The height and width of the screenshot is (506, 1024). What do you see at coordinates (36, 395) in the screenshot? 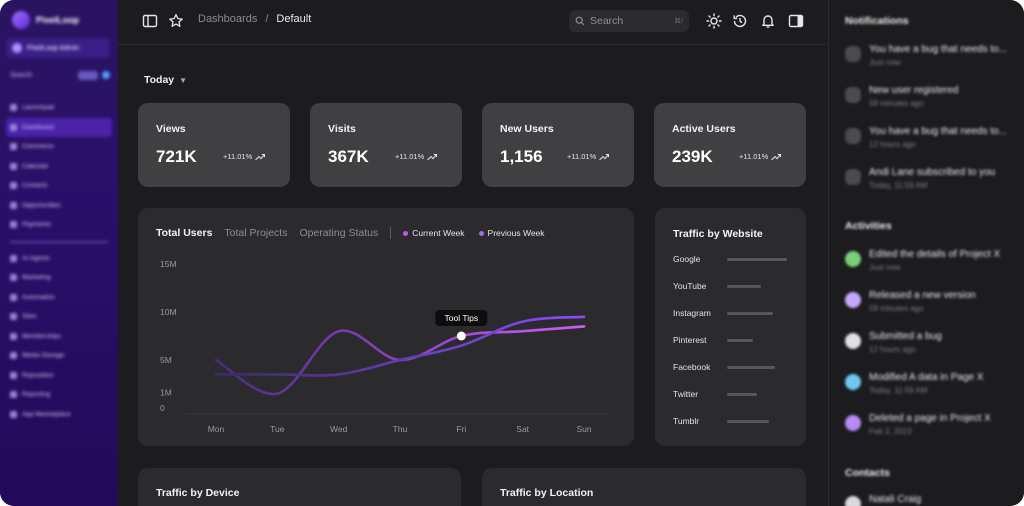
I see `sidebar-item-label: Reporting` at bounding box center [36, 395].